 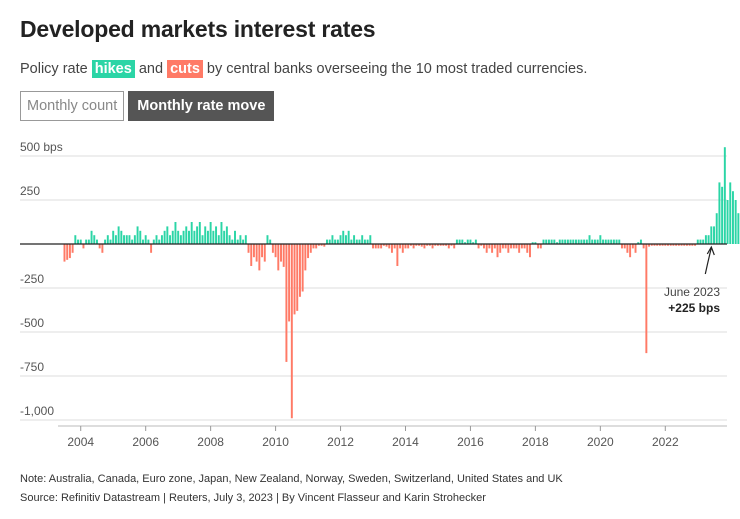 I want to click on annotation-arrowhead, so click(x=710, y=250).